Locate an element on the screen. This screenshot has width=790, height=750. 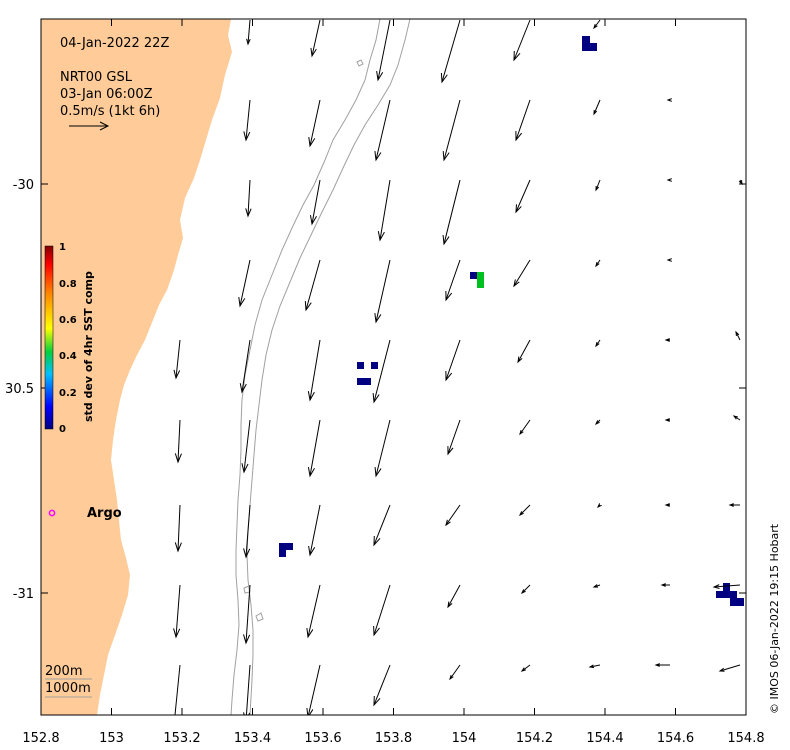
argo-float-marker is located at coordinates (52, 513).